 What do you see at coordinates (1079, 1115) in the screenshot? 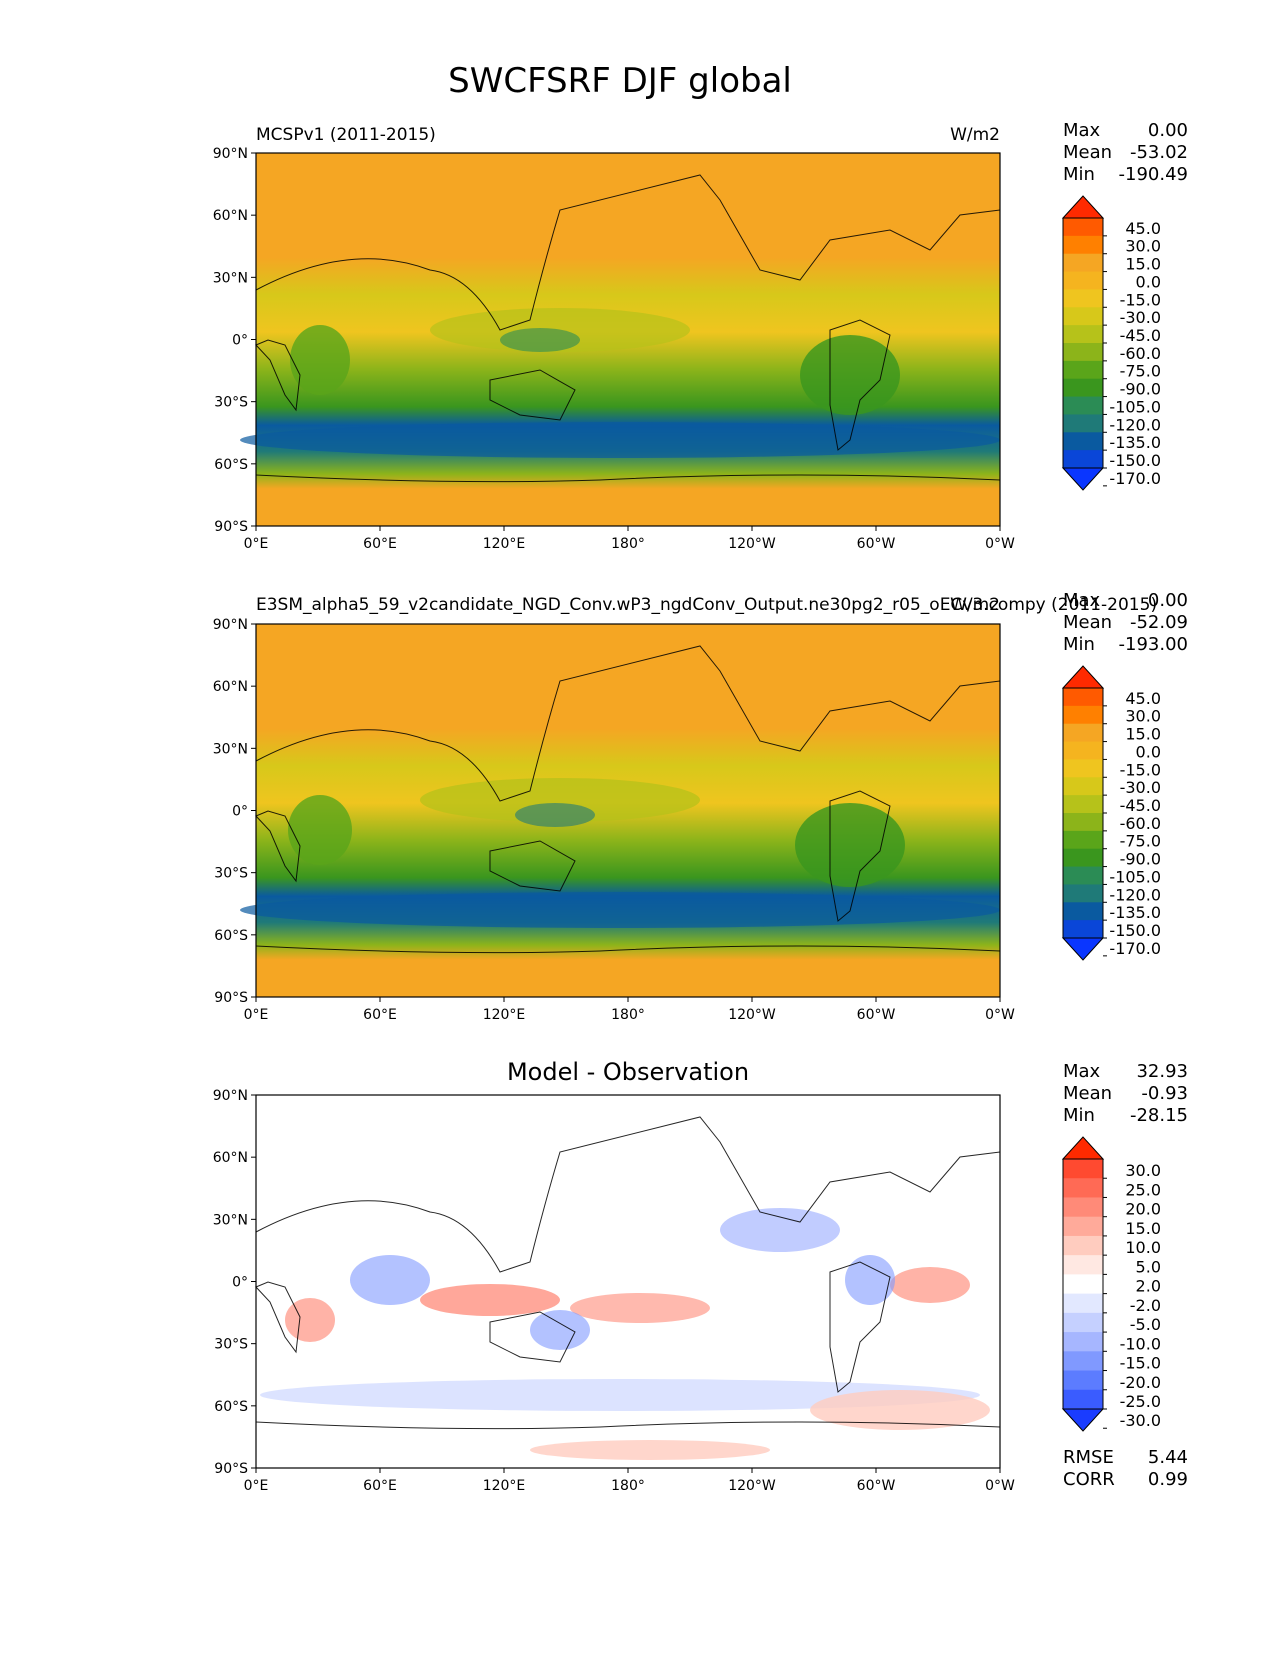
I see `stat-label: Min` at bounding box center [1079, 1115].